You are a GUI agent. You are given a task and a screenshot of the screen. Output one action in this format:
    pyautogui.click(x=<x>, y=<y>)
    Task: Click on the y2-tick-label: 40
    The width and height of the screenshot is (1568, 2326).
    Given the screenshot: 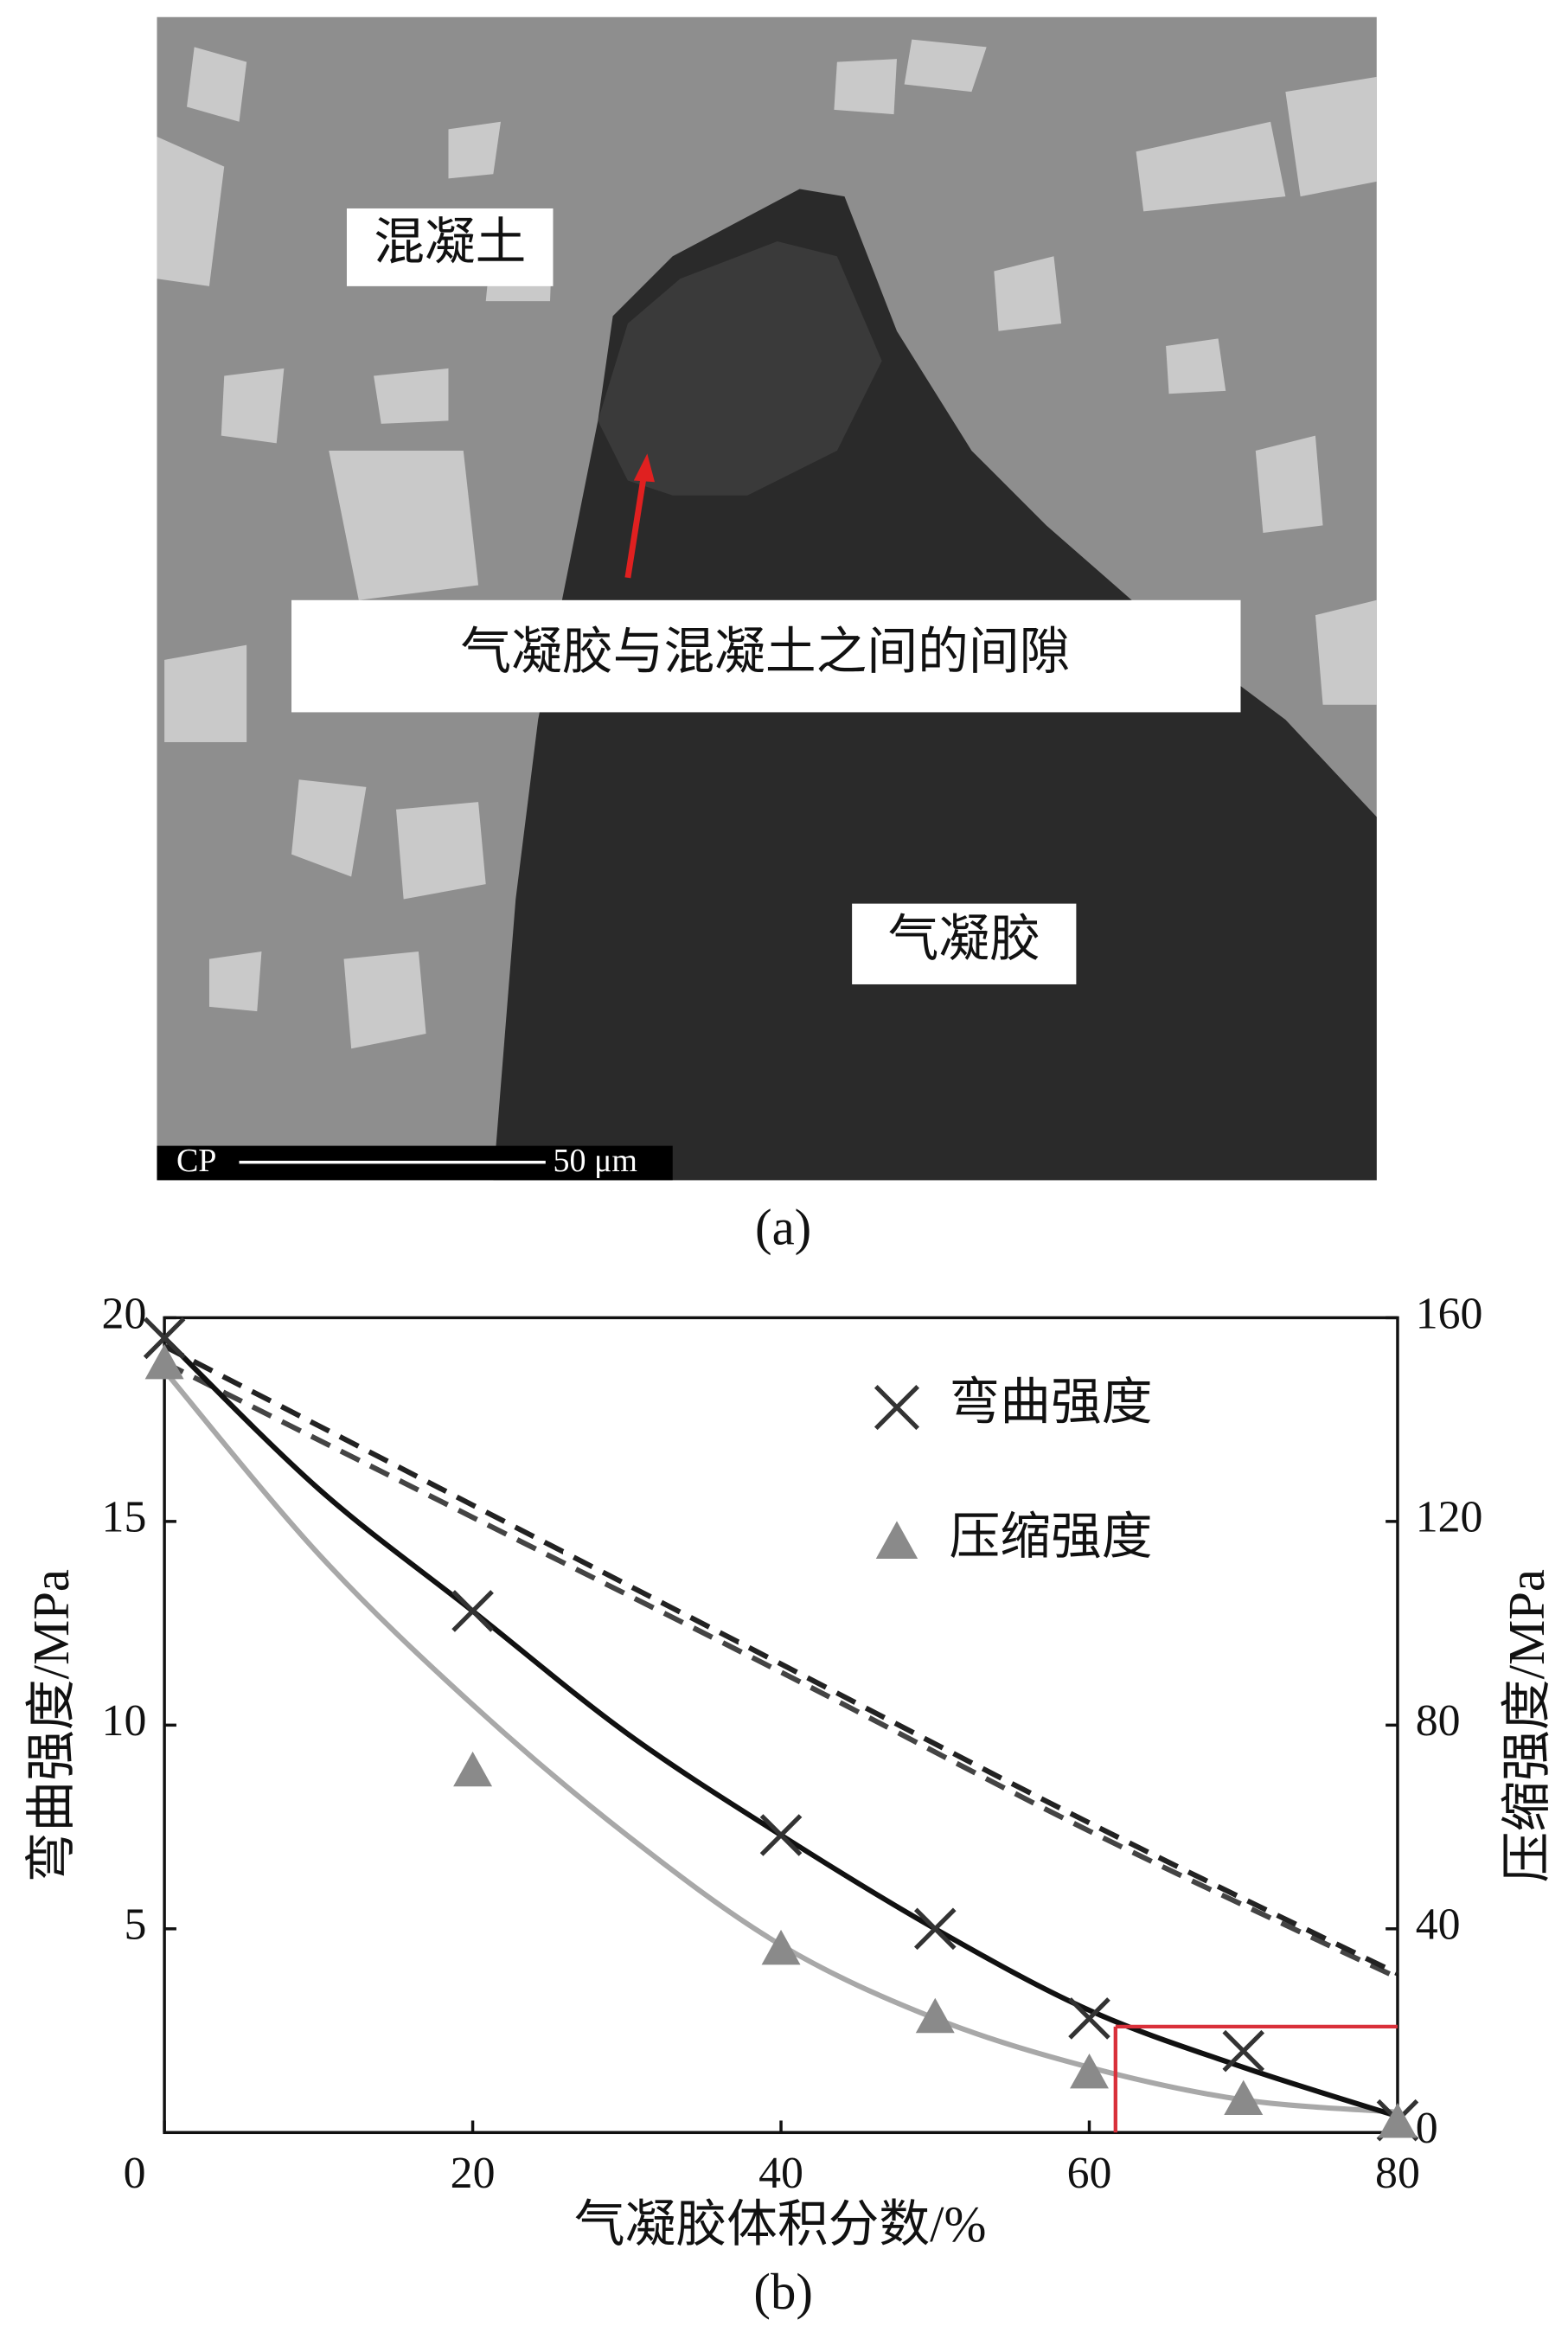 What is the action you would take?
    pyautogui.click(x=1438, y=1925)
    